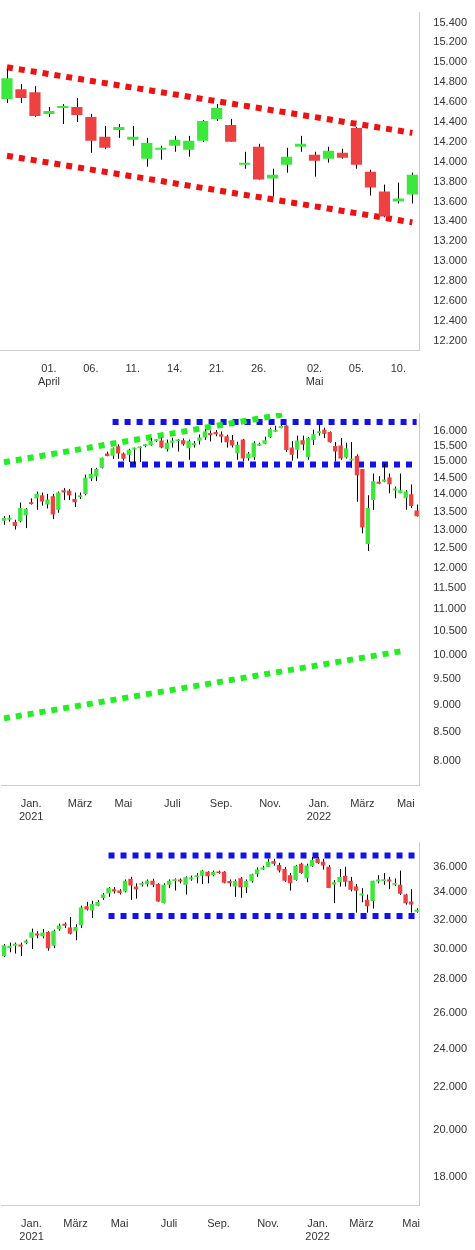 This screenshot has height=1250, width=475. What do you see at coordinates (450, 21) in the screenshot?
I see `y-tick-label: 15.400` at bounding box center [450, 21].